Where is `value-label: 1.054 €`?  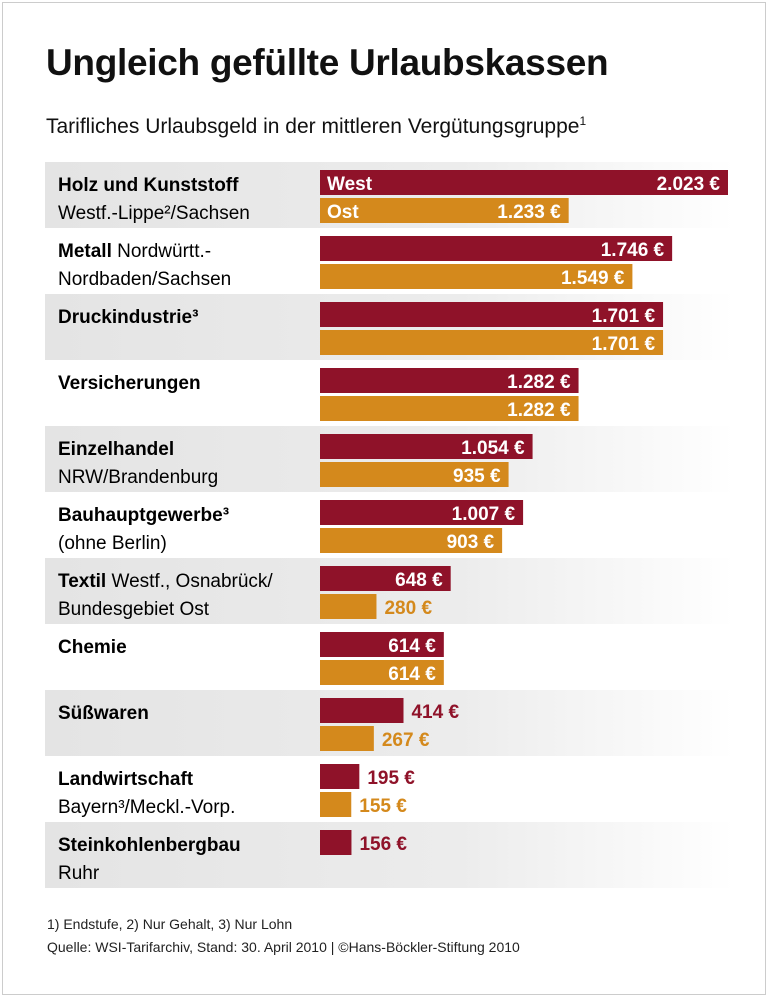
value-label: 1.054 € is located at coordinates (493, 448).